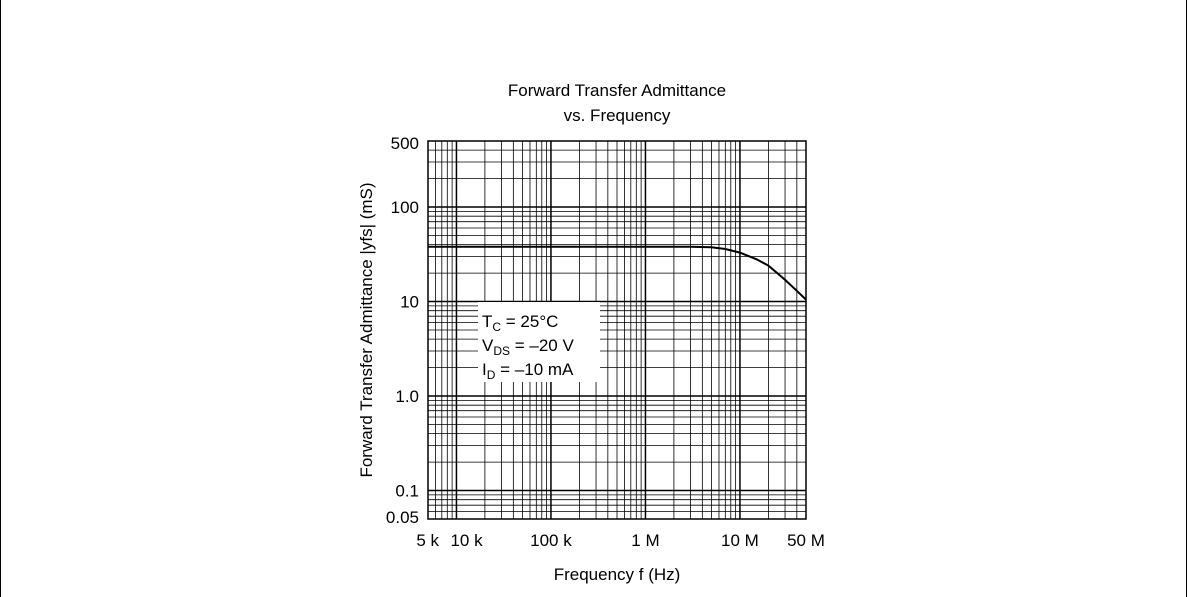 The height and width of the screenshot is (597, 1187). What do you see at coordinates (617, 115) in the screenshot?
I see `chart-title-line-2: vs. Frequency` at bounding box center [617, 115].